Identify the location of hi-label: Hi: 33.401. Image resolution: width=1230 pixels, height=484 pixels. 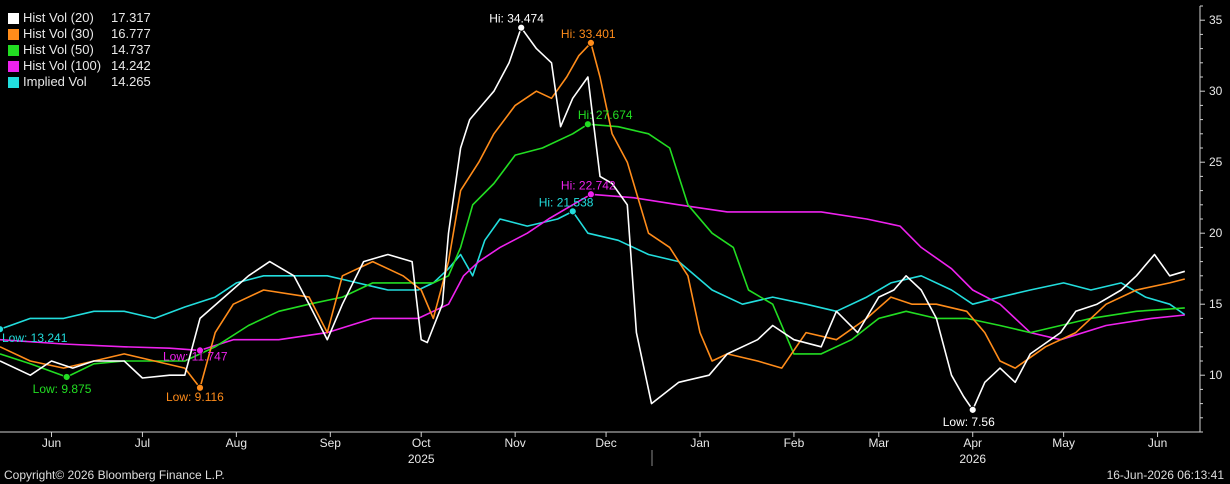
(588, 34).